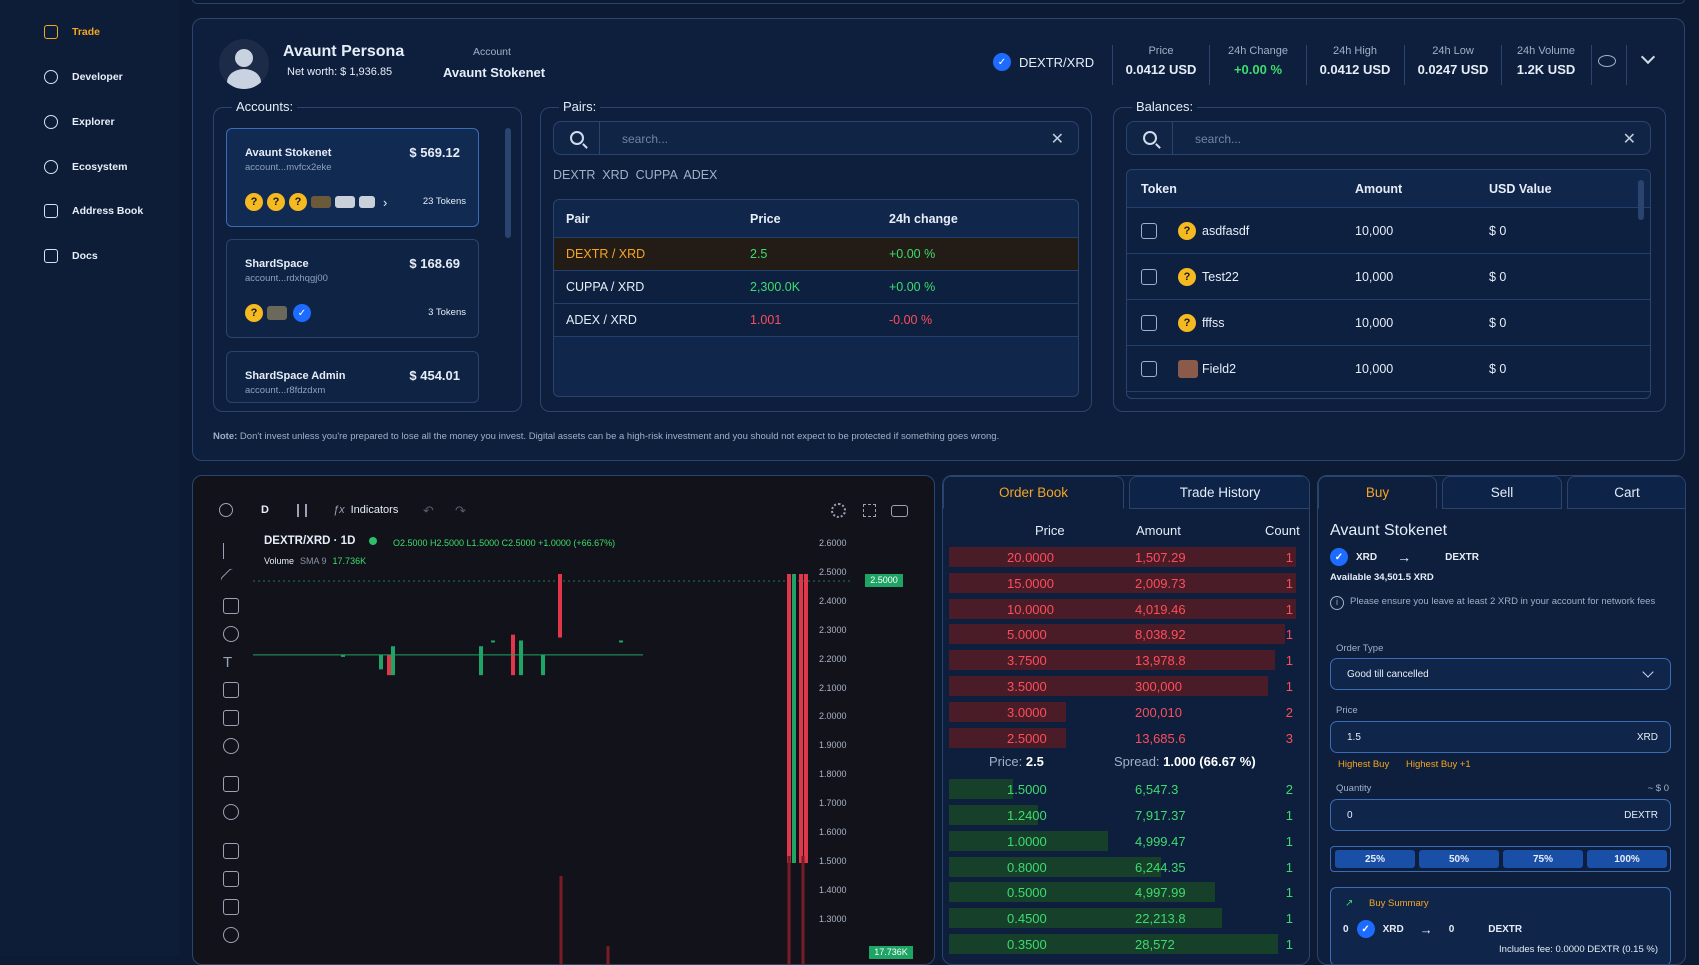  I want to click on bid-row: 0.5000 4,997.99 1, so click(1126, 892).